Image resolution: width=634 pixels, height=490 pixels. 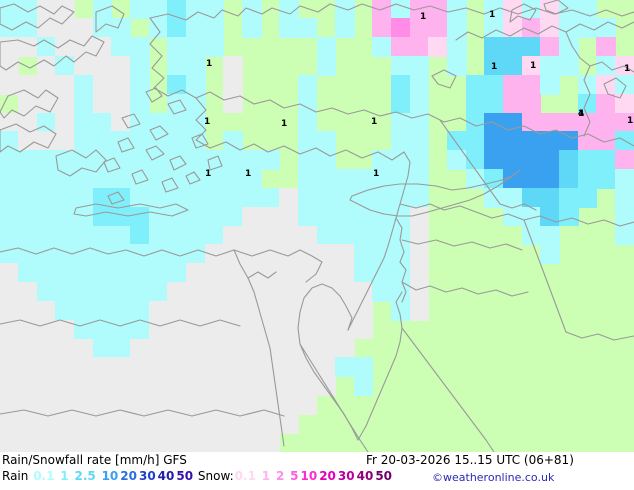 What do you see at coordinates (166, 476) in the screenshot?
I see `legend-rain-stop-40: 40` at bounding box center [166, 476].